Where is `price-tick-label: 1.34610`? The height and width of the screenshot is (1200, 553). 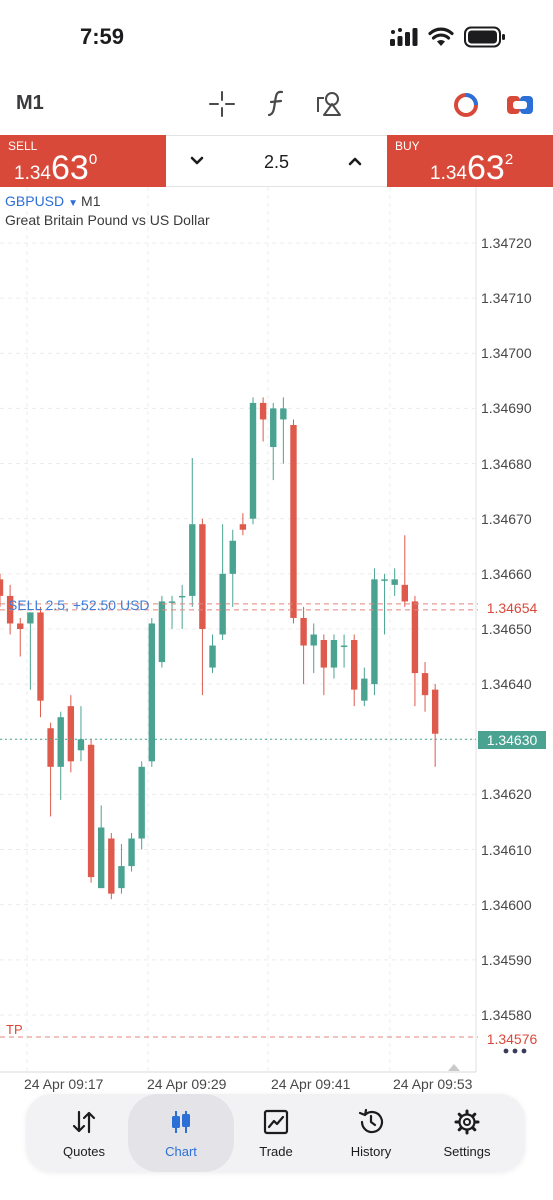
price-tick-label: 1.34610 is located at coordinates (506, 849).